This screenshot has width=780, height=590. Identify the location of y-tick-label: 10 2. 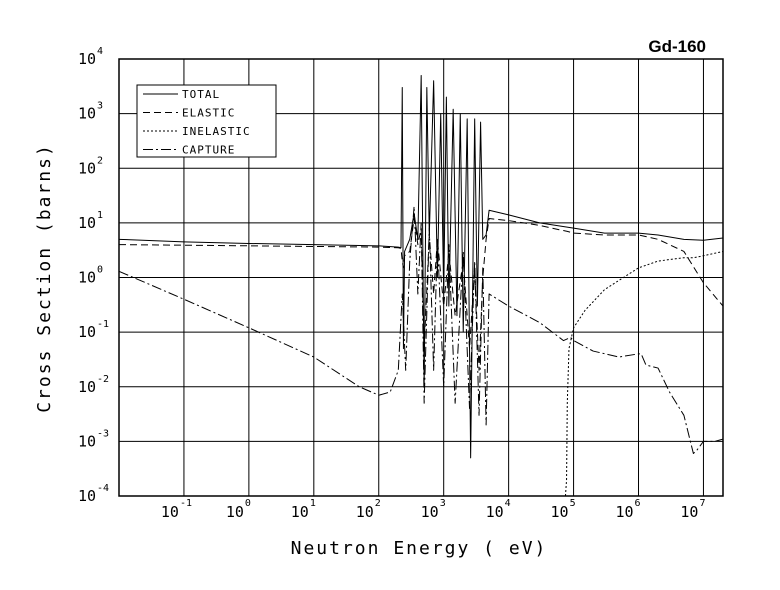
(90, 166).